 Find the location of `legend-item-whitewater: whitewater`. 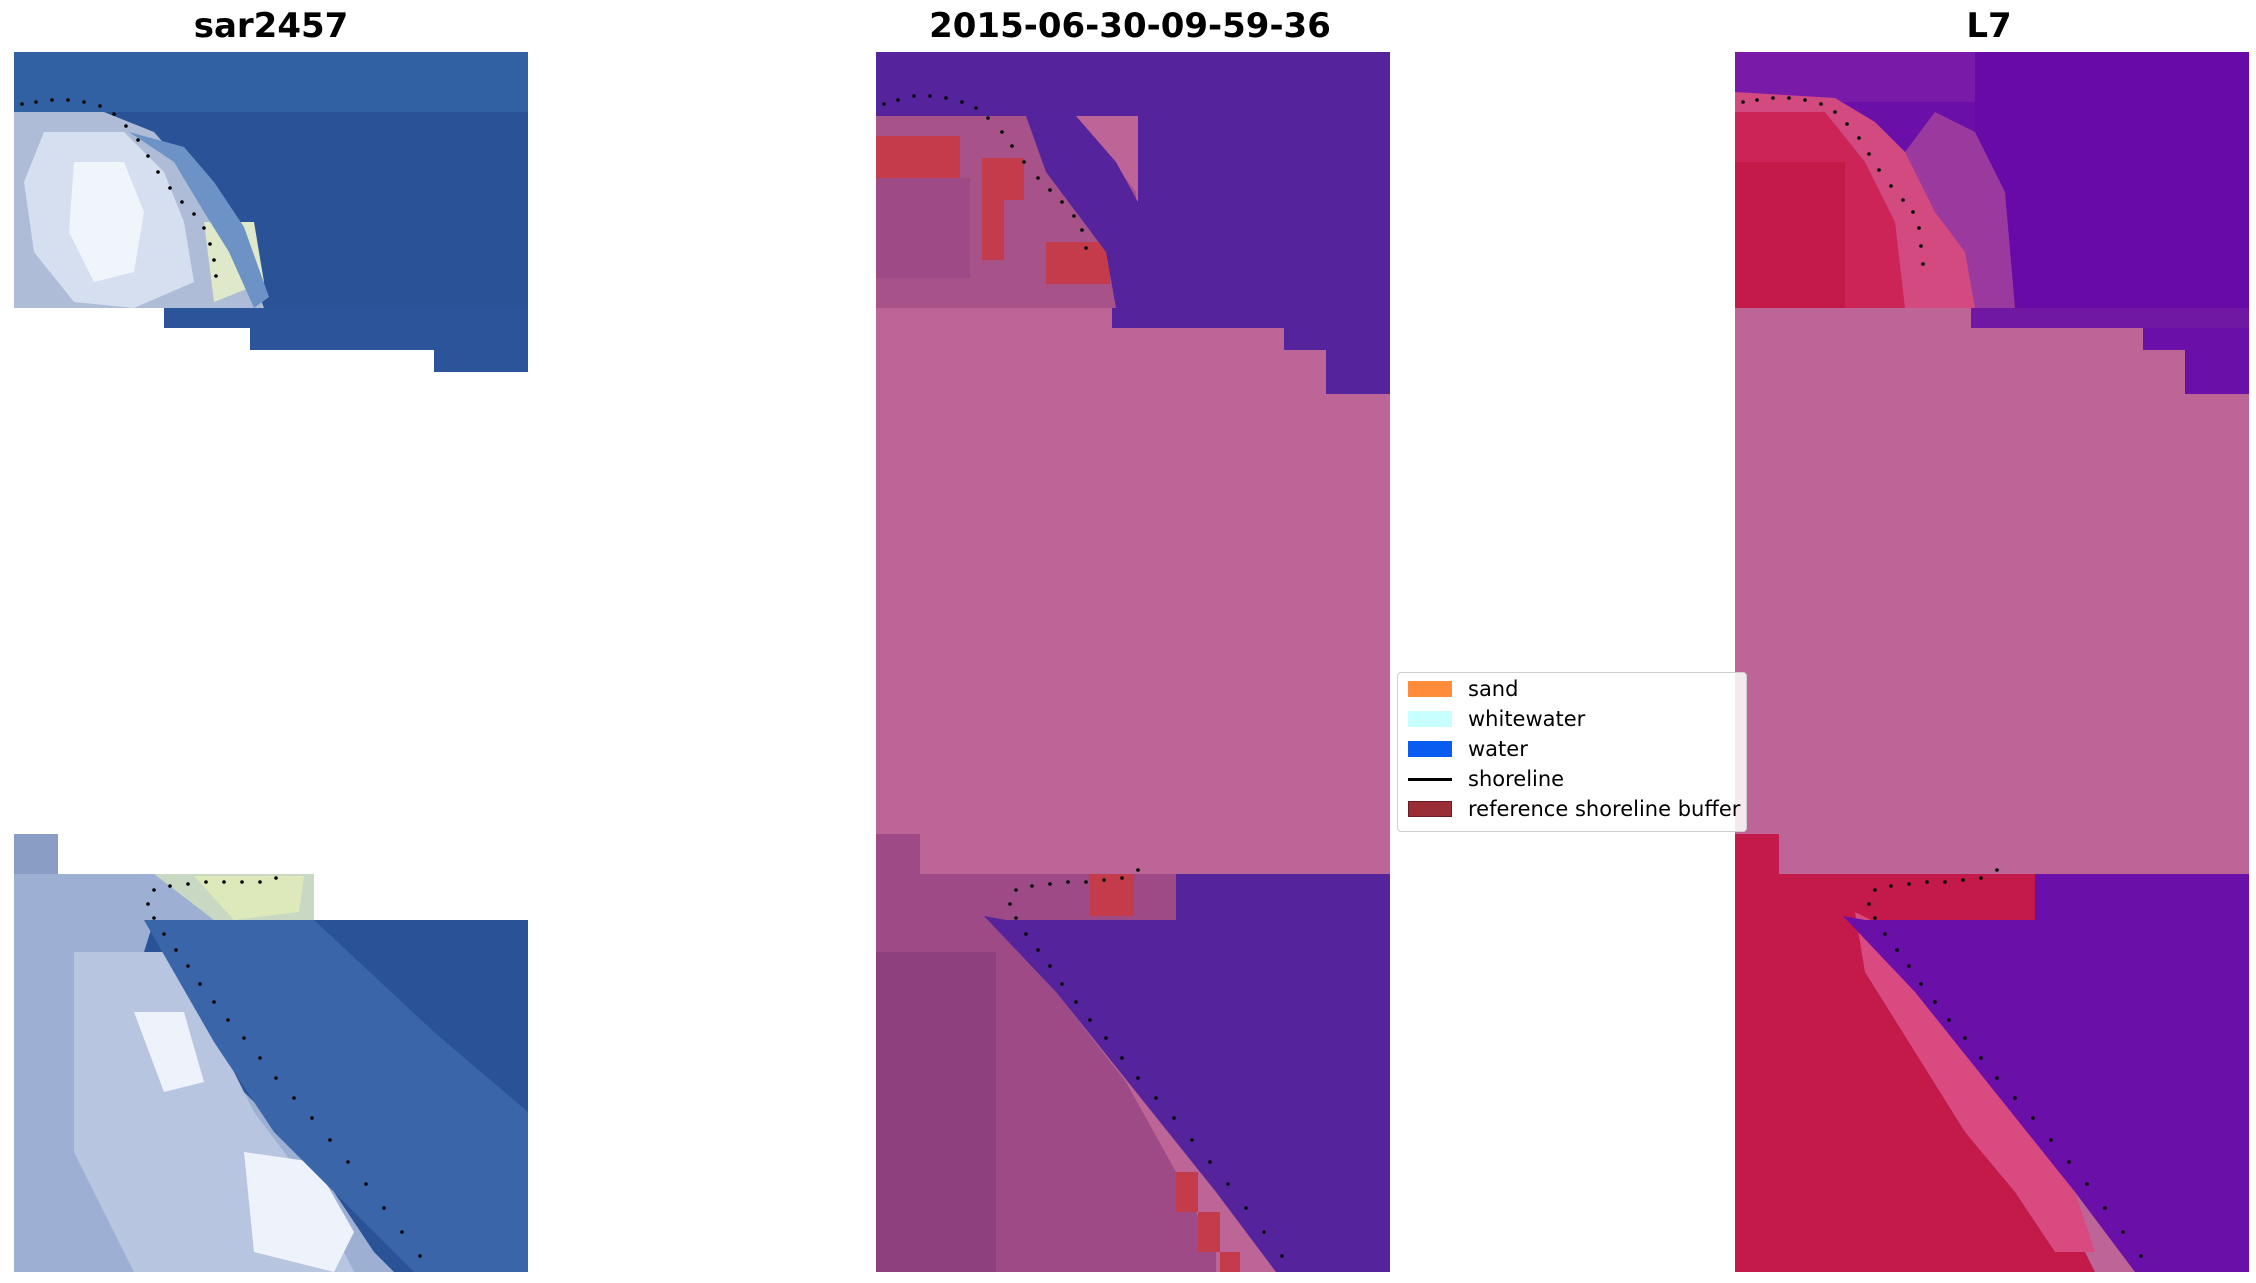

legend-item-whitewater: whitewater is located at coordinates (1496, 719).